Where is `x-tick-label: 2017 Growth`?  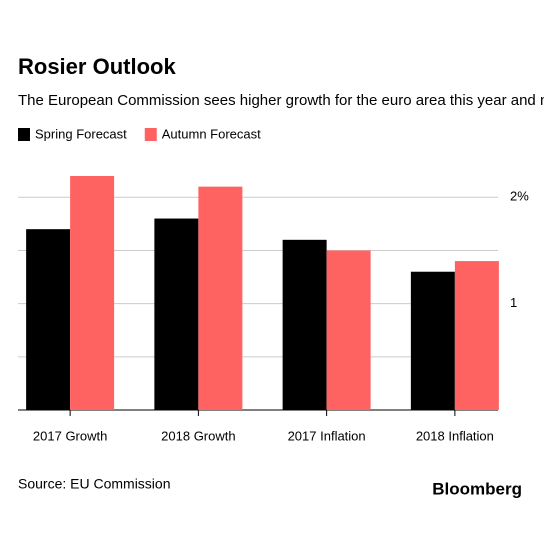 x-tick-label: 2017 Growth is located at coordinates (70, 435).